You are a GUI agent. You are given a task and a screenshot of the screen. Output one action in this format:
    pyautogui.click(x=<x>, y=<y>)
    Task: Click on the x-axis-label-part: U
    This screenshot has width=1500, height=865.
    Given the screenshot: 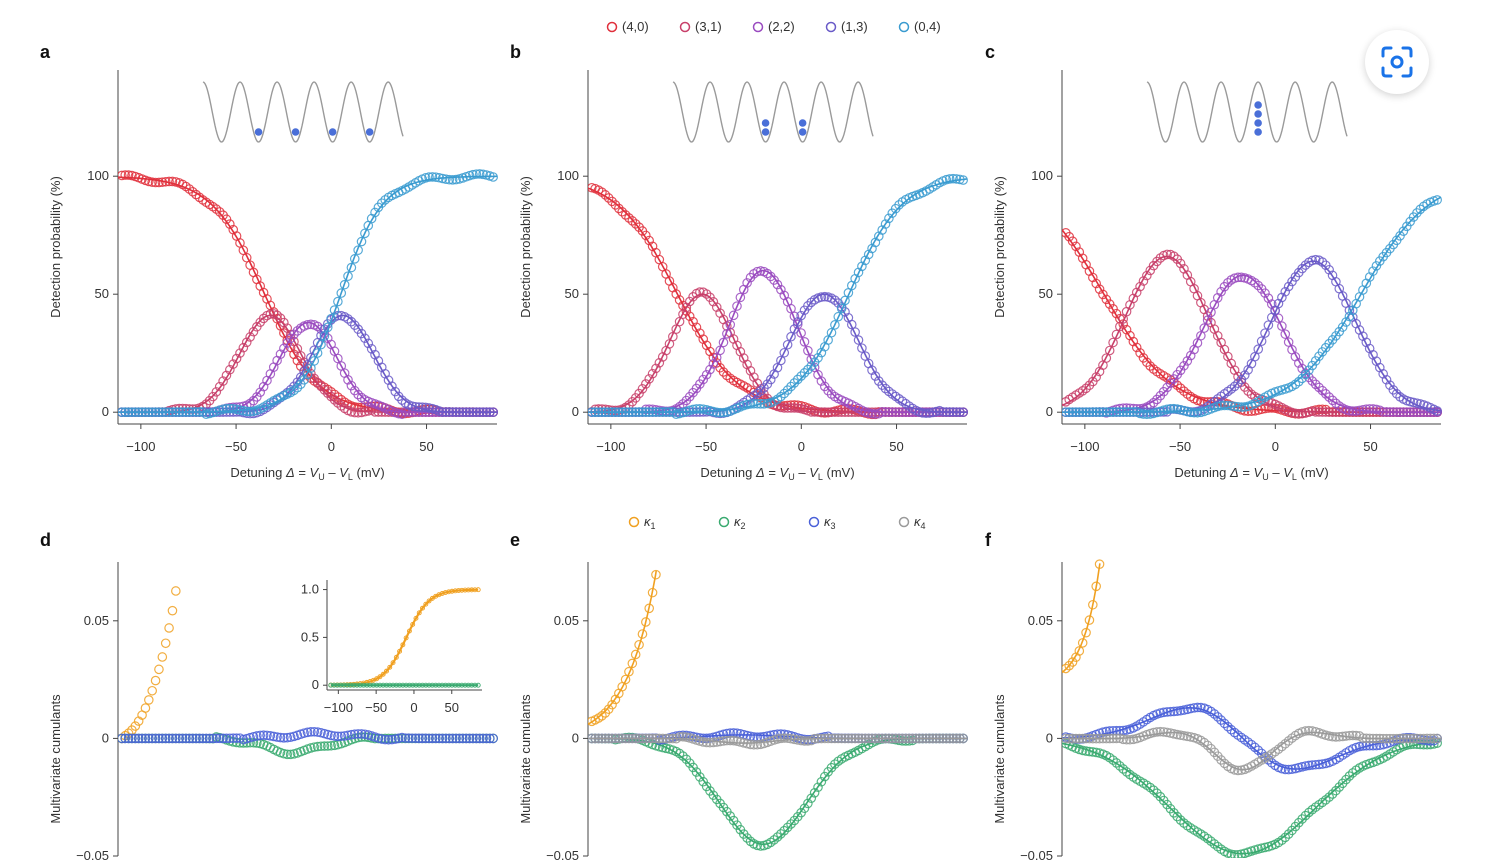 What is the action you would take?
    pyautogui.click(x=1265, y=477)
    